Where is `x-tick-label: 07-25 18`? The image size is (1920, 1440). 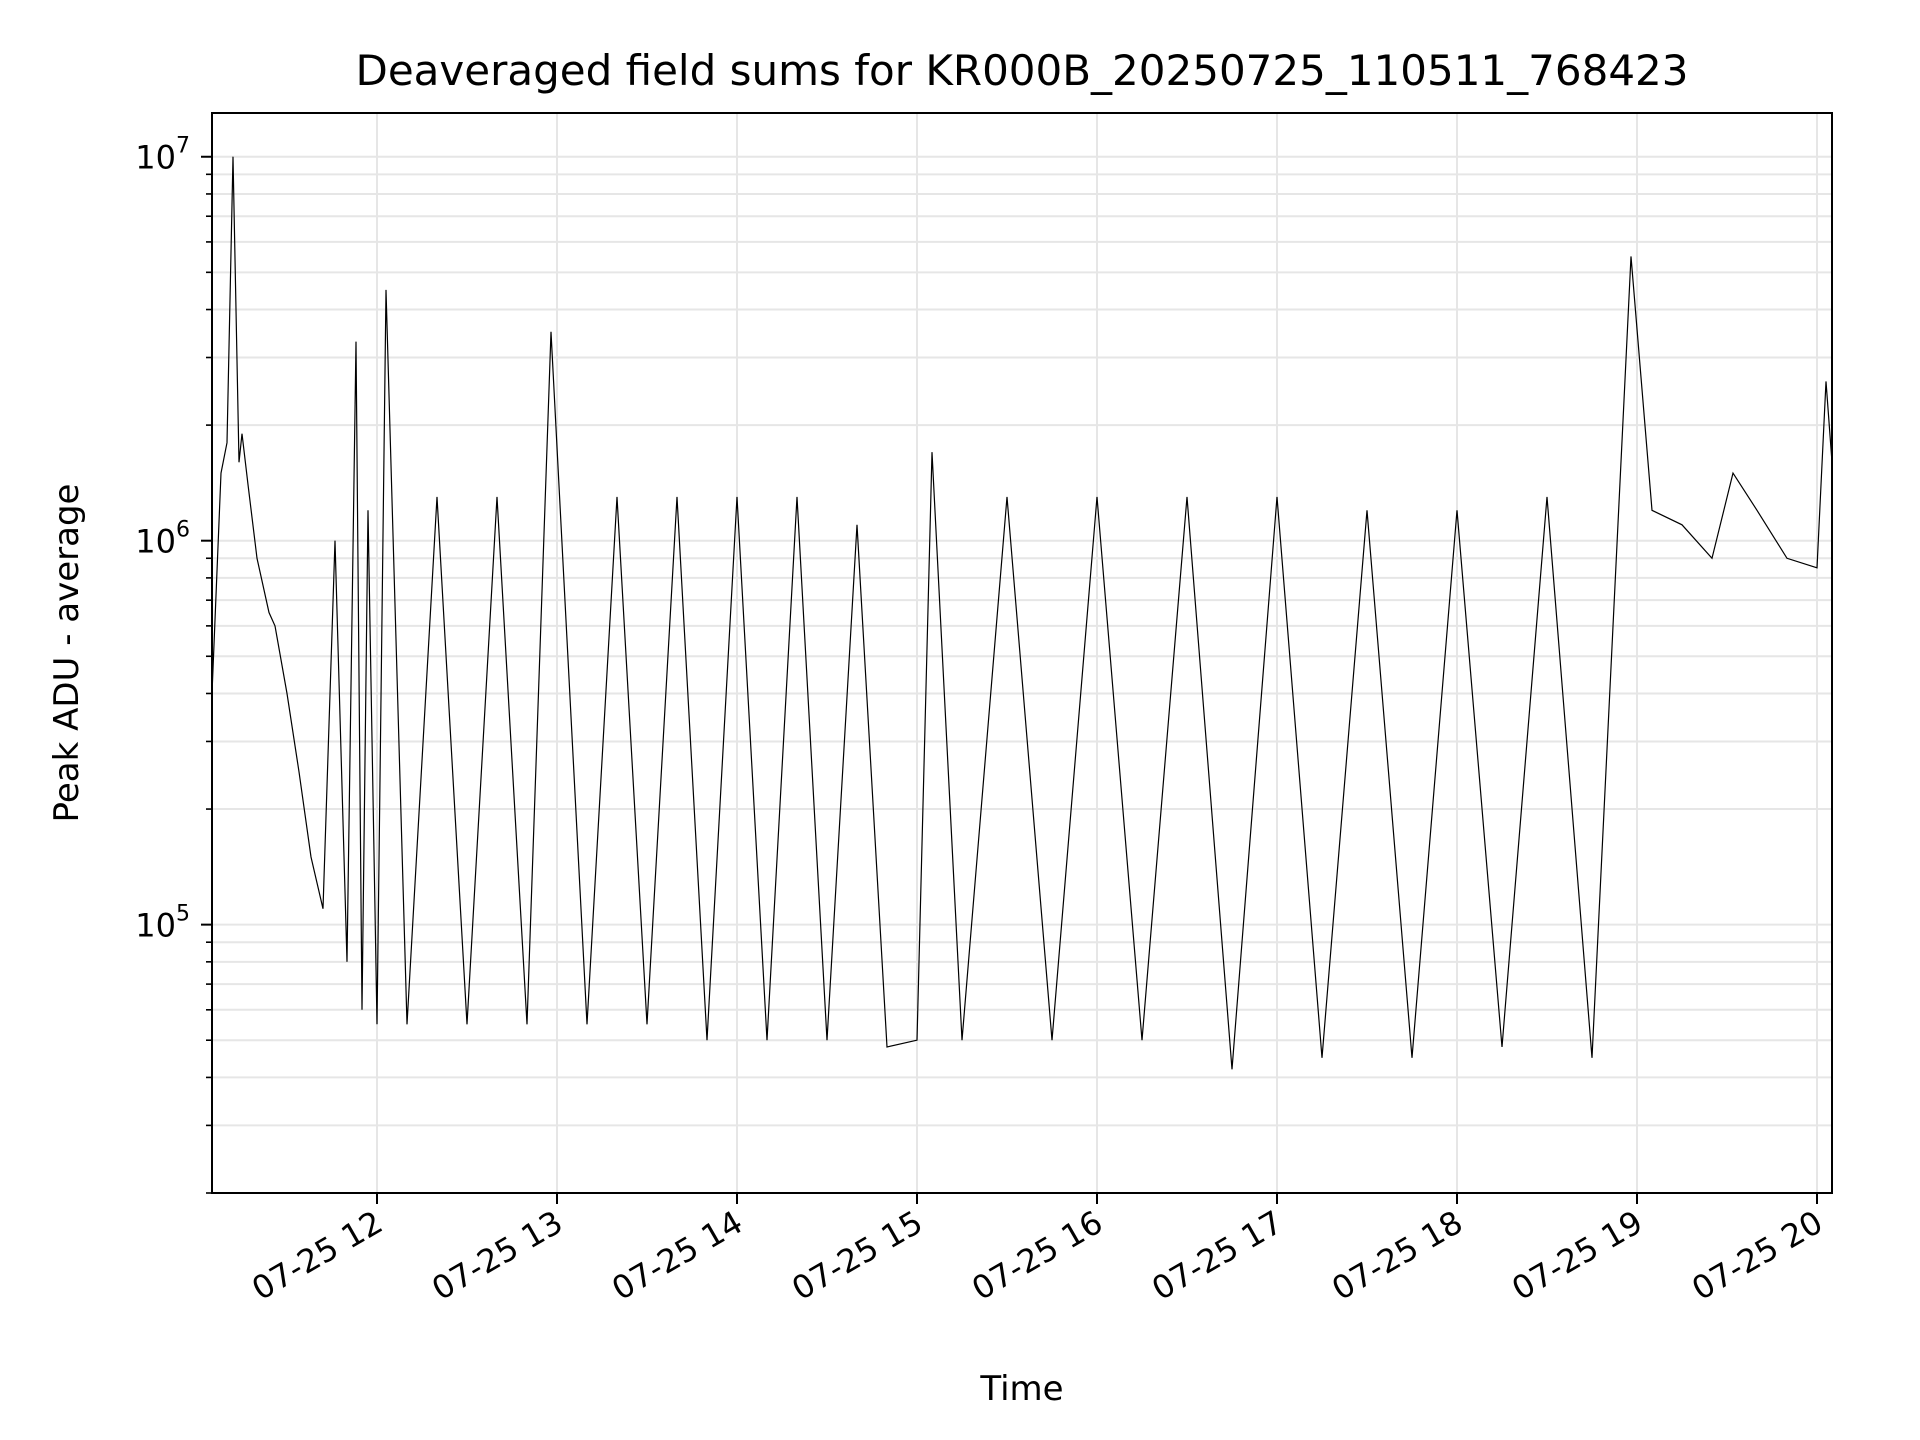
x-tick-label: 07-25 18 is located at coordinates (1397, 1255).